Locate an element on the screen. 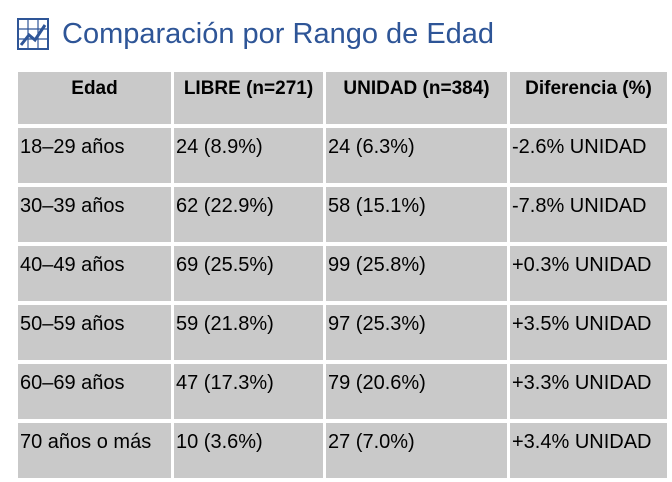 This screenshot has width=672, height=482. cell-unidad: 27 (7.0%) is located at coordinates (416, 450).